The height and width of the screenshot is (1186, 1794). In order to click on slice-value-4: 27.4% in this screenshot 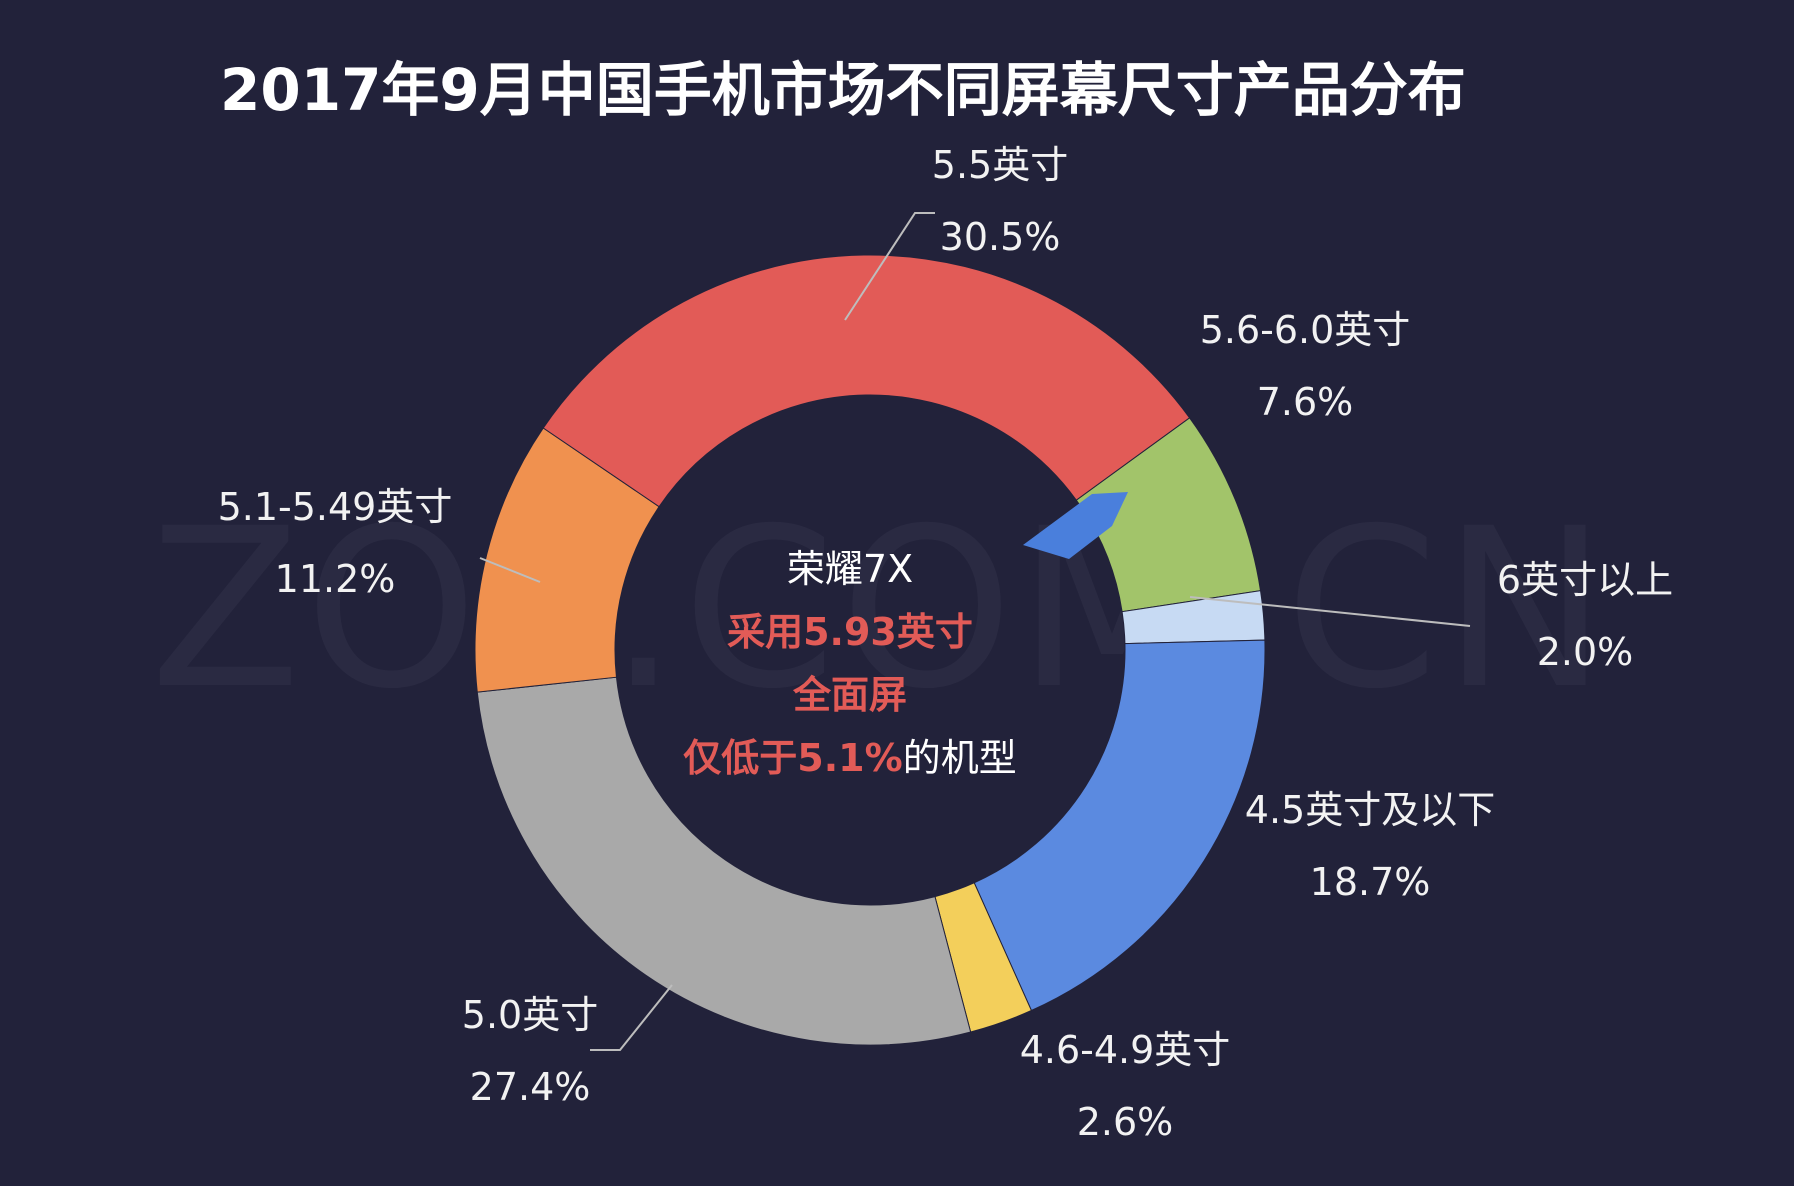, I will do `click(530, 1087)`.